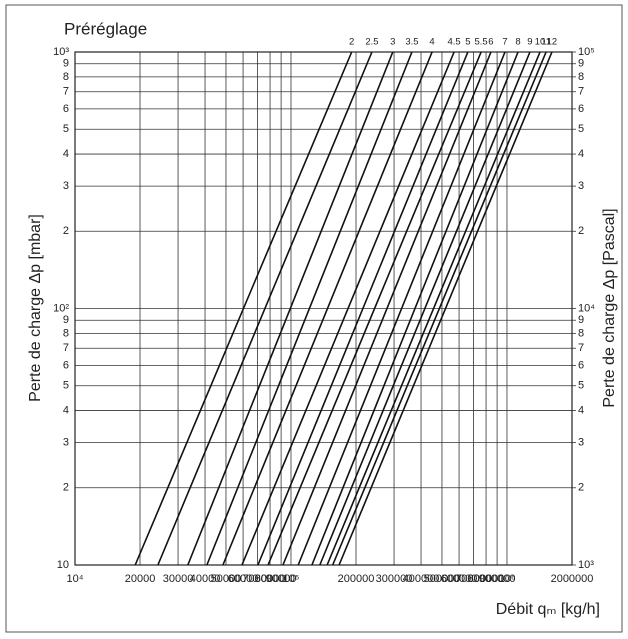 This screenshot has height=639, width=628. What do you see at coordinates (546, 42) in the screenshot?
I see `series-label: 11` at bounding box center [546, 42].